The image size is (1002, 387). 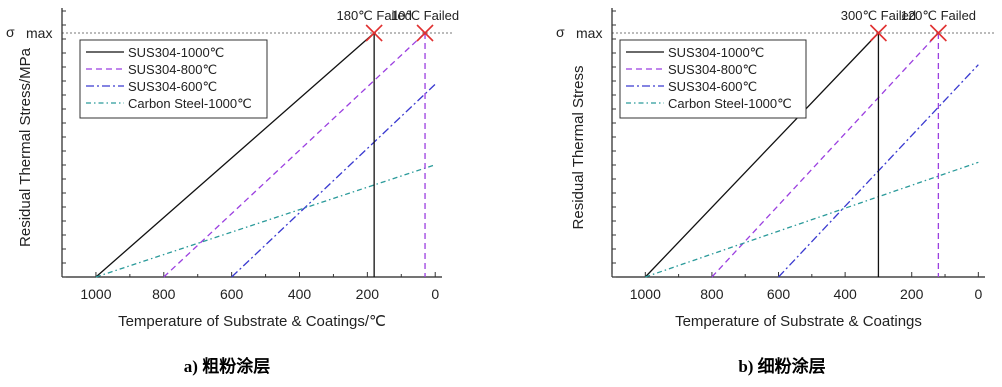 What do you see at coordinates (798, 321) in the screenshot?
I see `x-axis-title: Temperature of Substrate & Coatings` at bounding box center [798, 321].